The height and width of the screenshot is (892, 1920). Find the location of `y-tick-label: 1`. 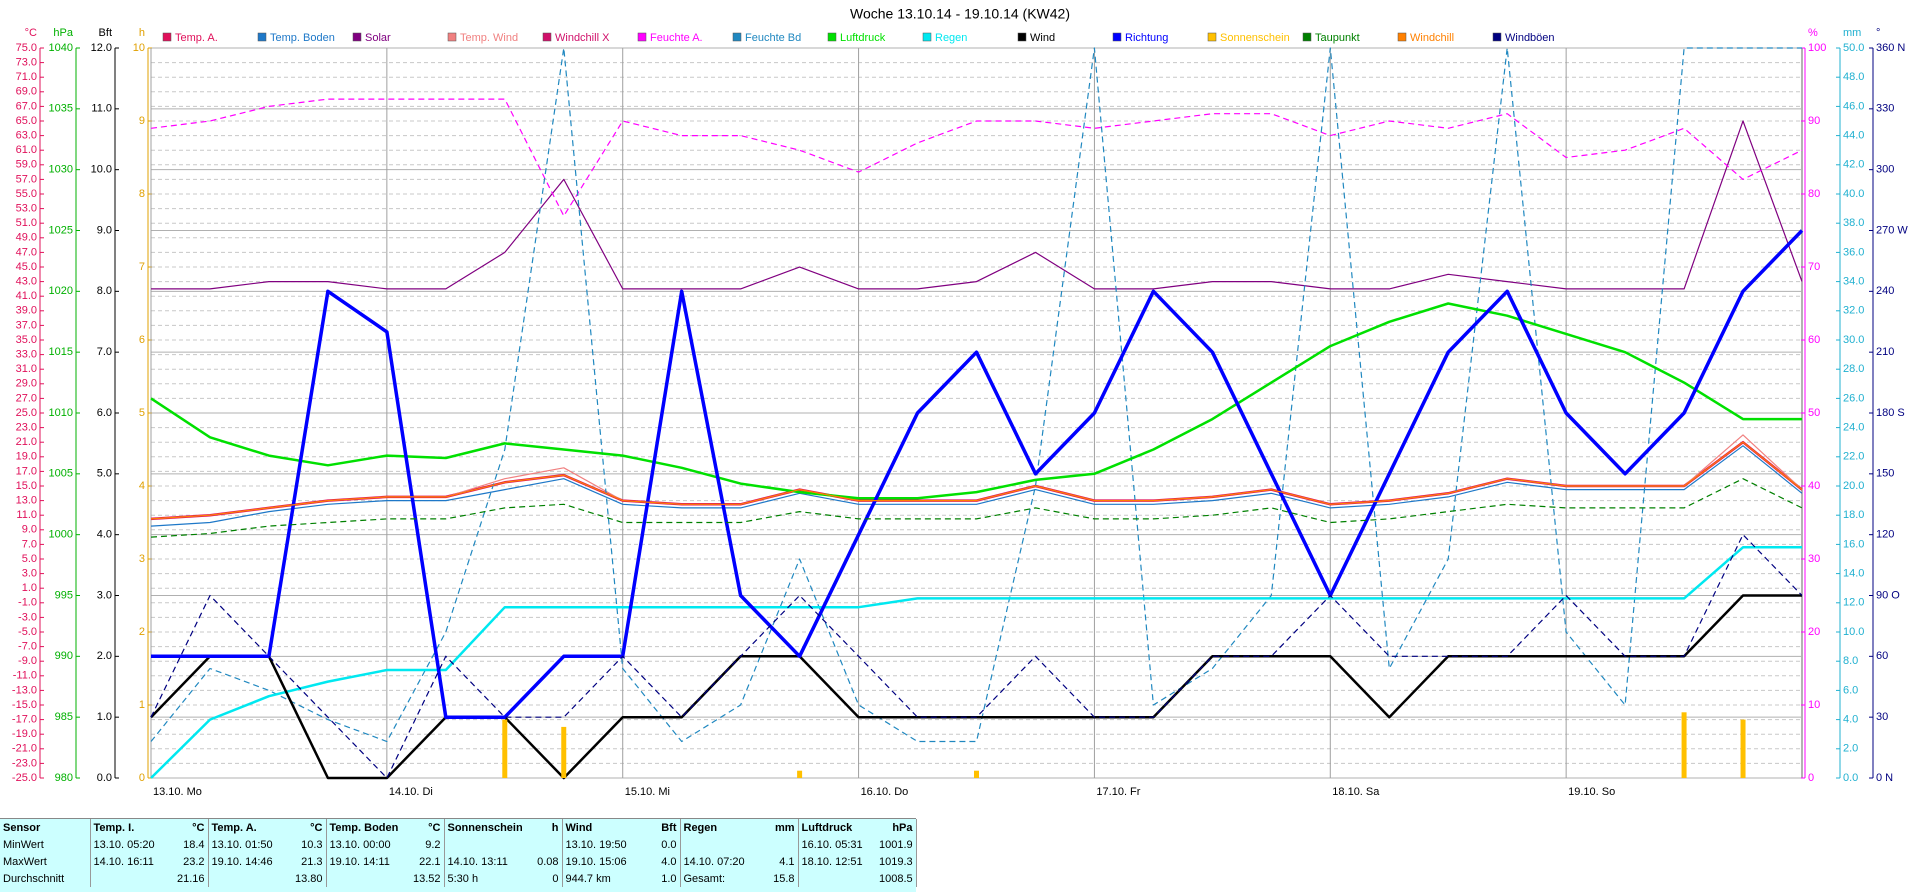

y-tick-label: 1 is located at coordinates (142, 705).